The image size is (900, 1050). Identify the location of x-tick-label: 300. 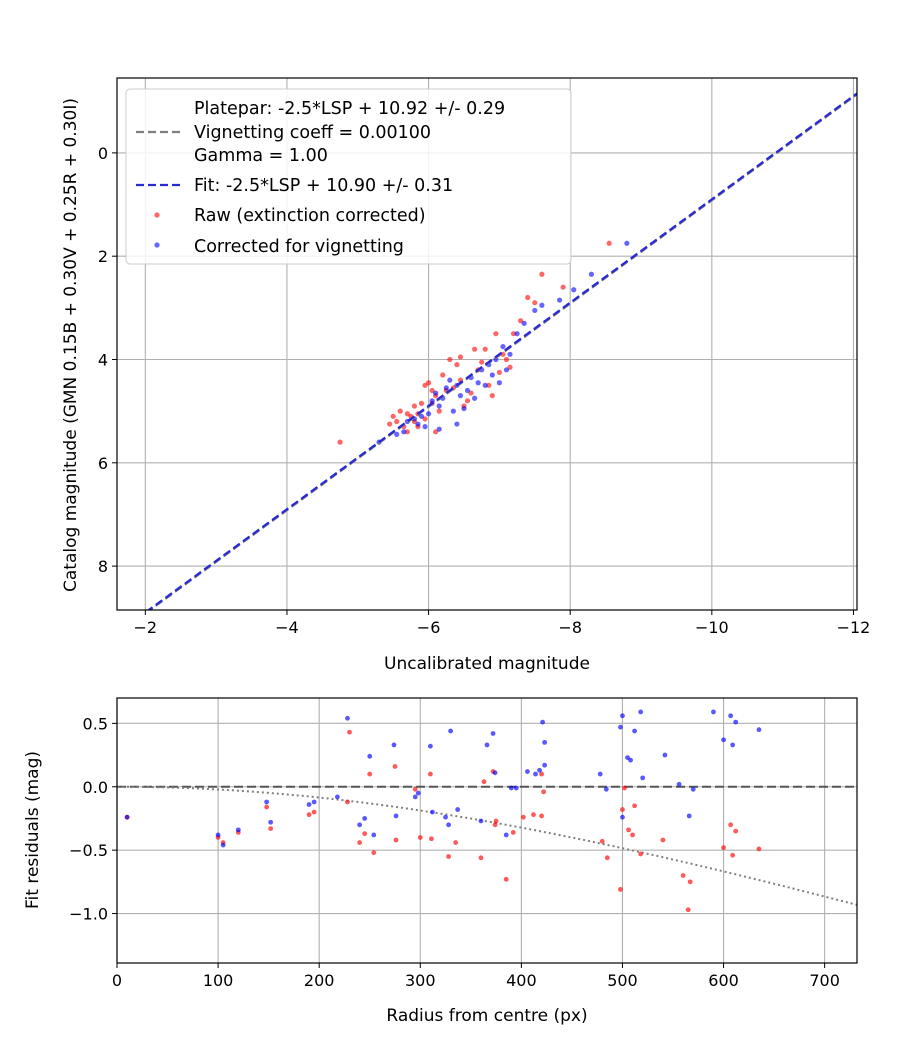
(420, 980).